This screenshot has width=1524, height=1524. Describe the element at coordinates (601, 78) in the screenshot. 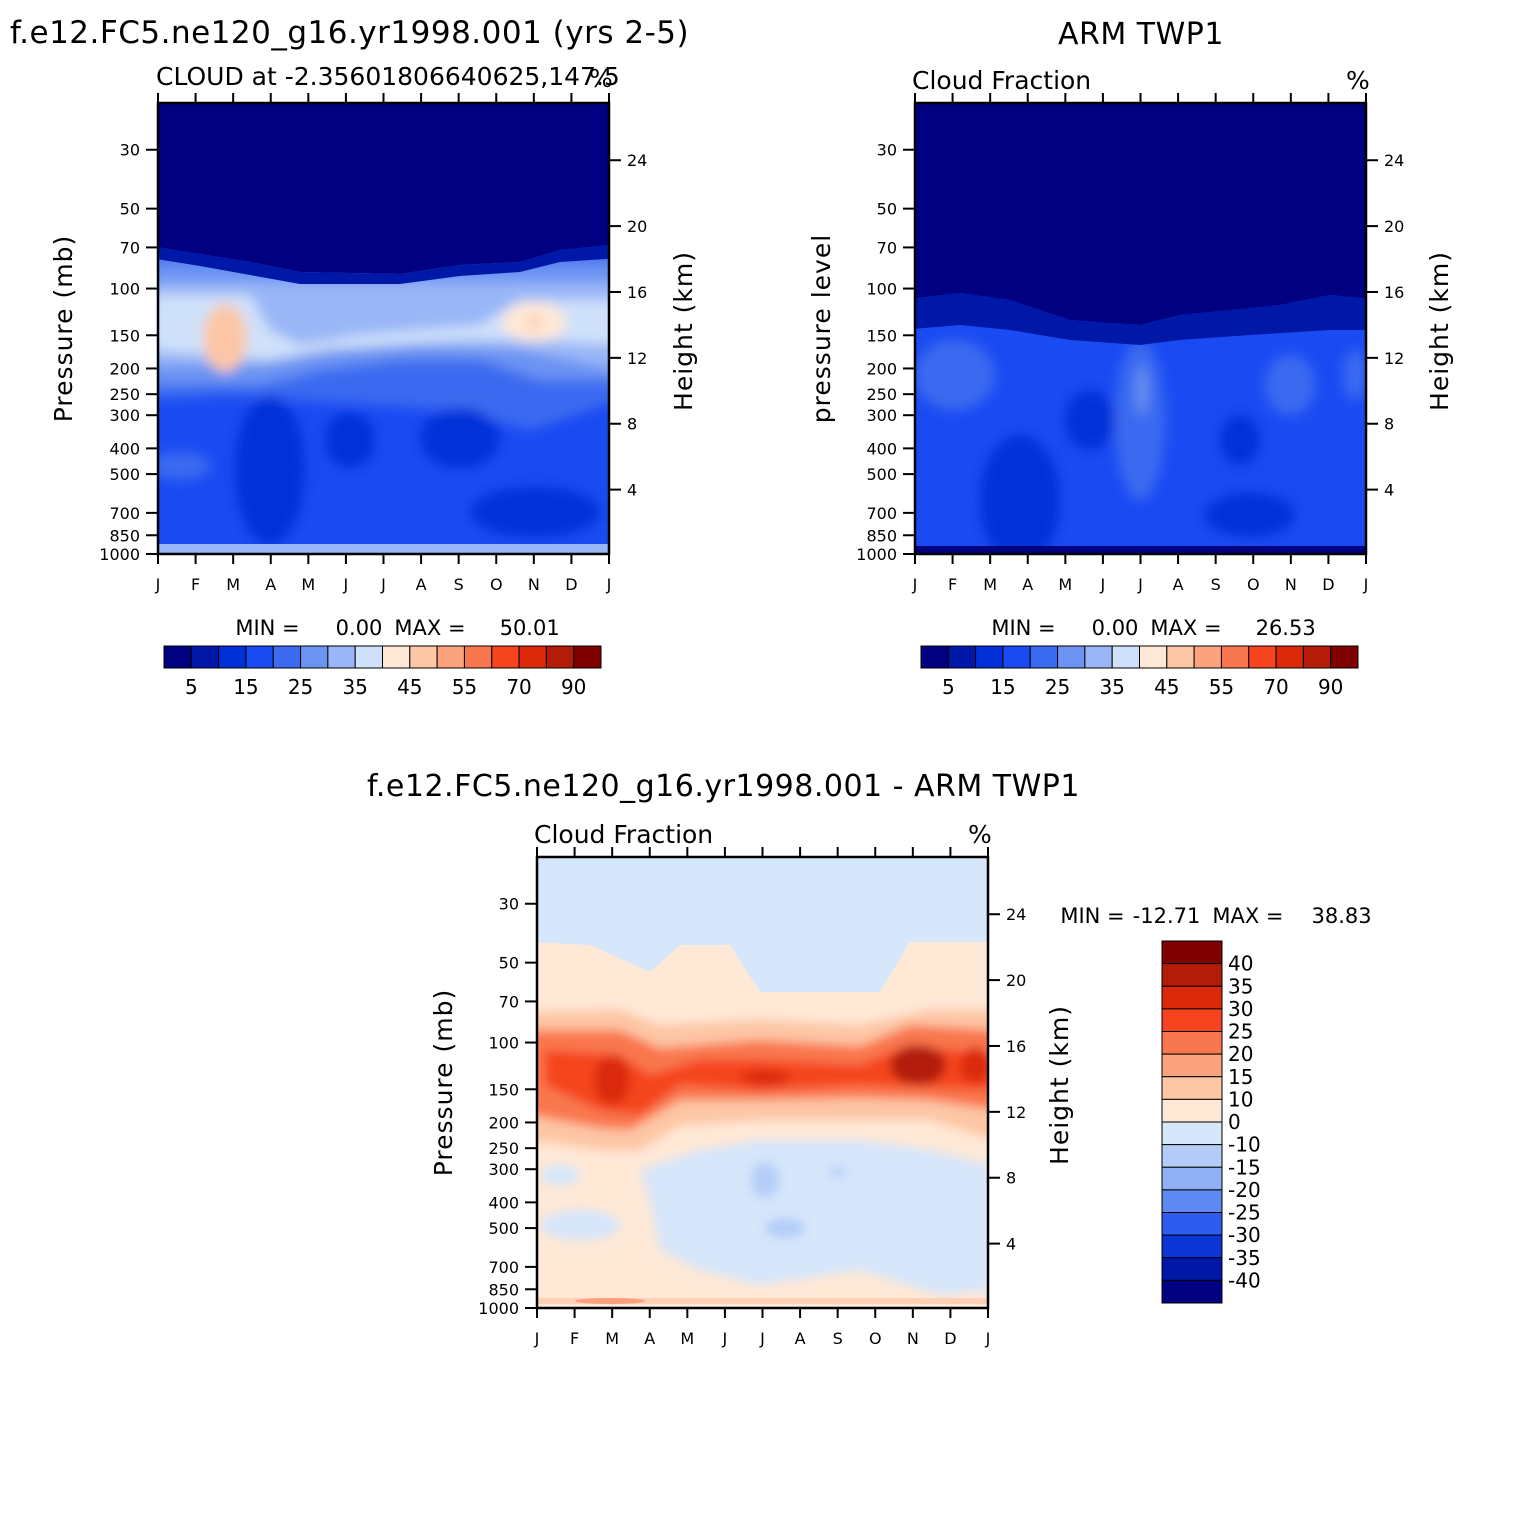

I see `model-right-string: %` at that location.